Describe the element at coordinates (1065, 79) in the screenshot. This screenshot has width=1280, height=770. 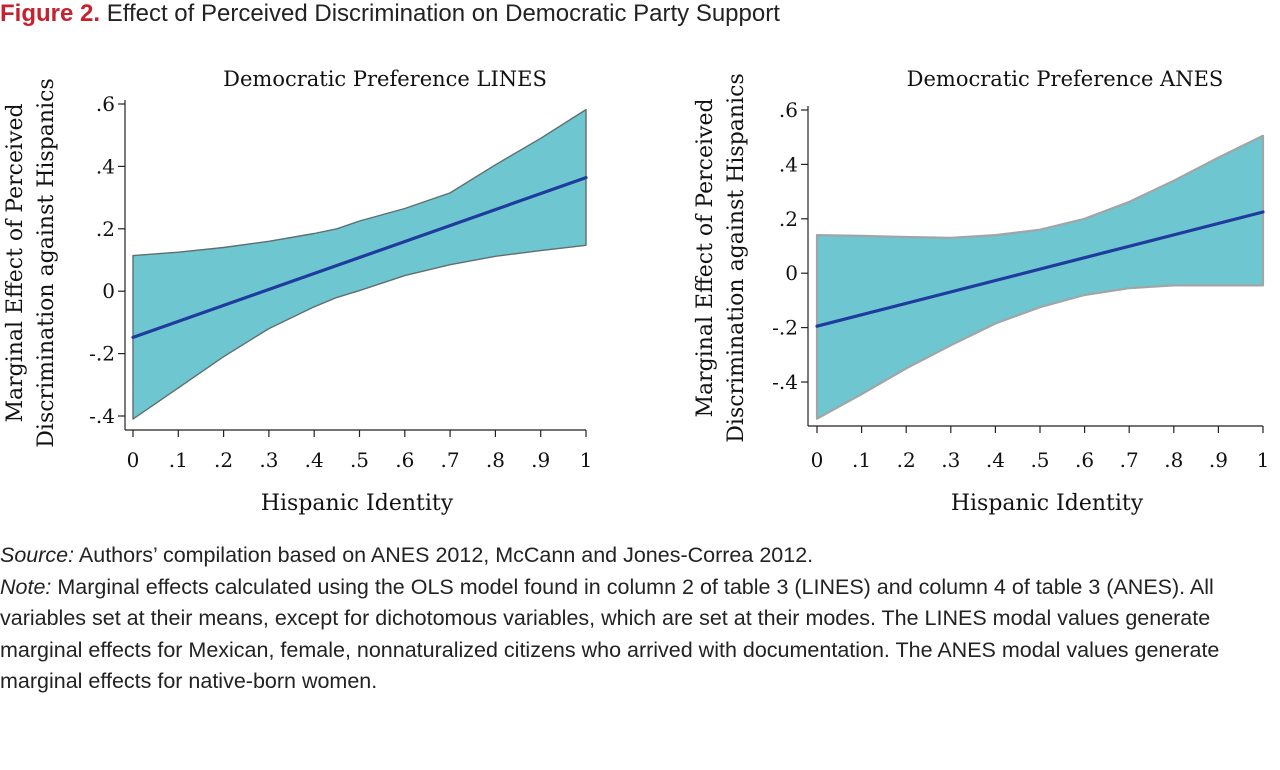
I see `chart-title: Democratic Preference ANES` at that location.